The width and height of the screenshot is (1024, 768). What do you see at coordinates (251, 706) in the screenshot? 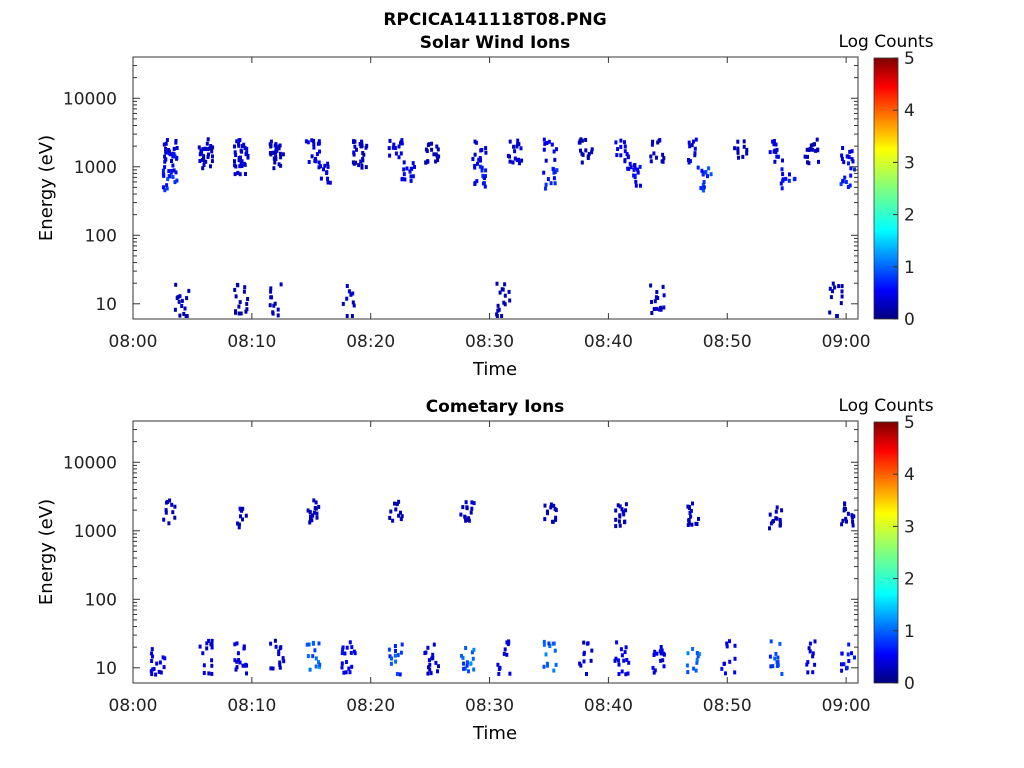
I see `x-tick-label: 08:10` at bounding box center [251, 706].